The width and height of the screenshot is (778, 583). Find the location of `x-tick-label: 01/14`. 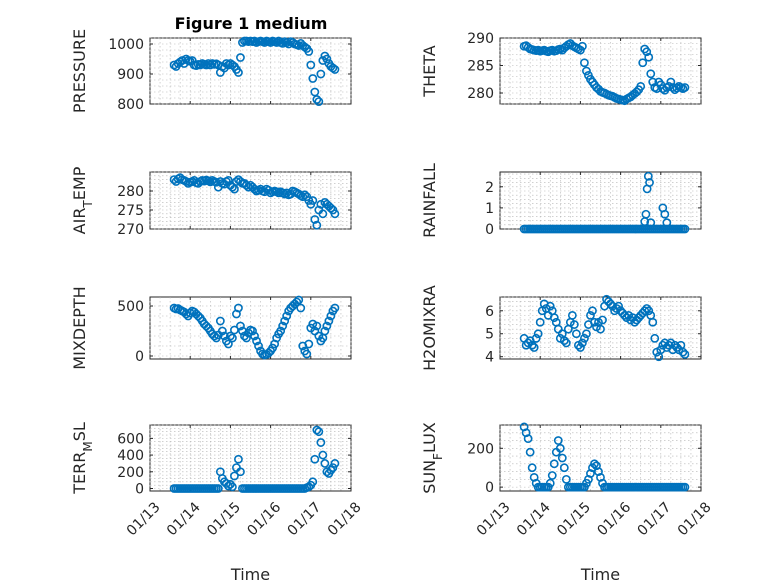

x-tick-label: 01/14 is located at coordinates (534, 519).